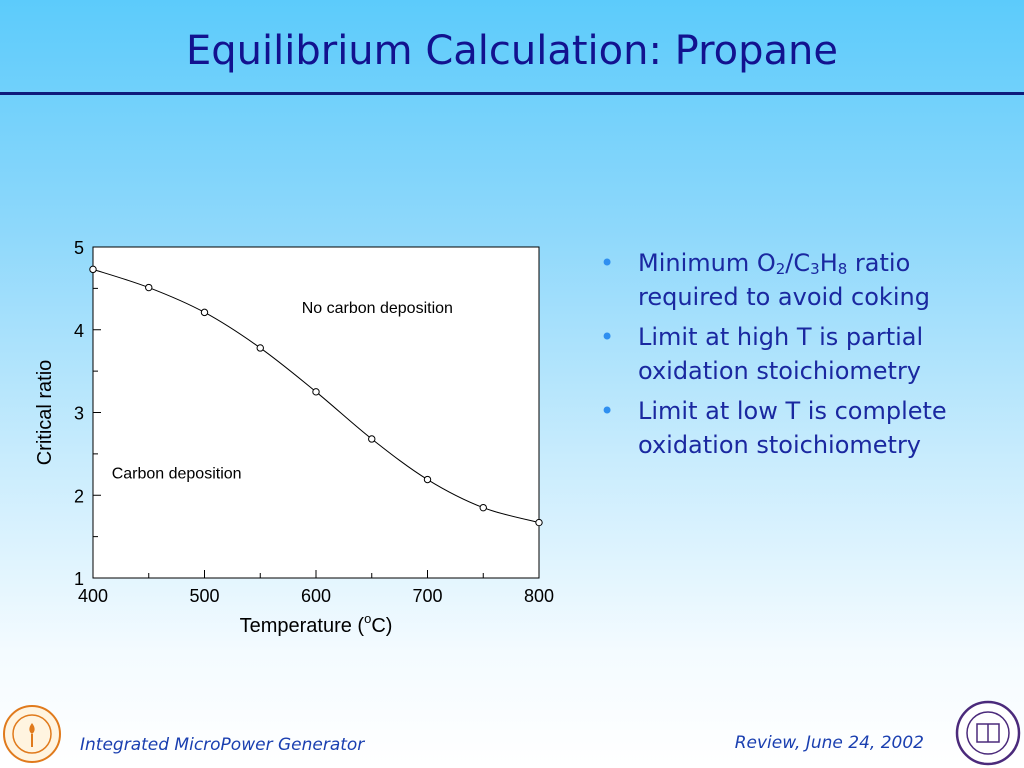 This screenshot has height=768, width=1024. Describe the element at coordinates (79, 248) in the screenshot. I see `y-tick-label: 5` at that location.